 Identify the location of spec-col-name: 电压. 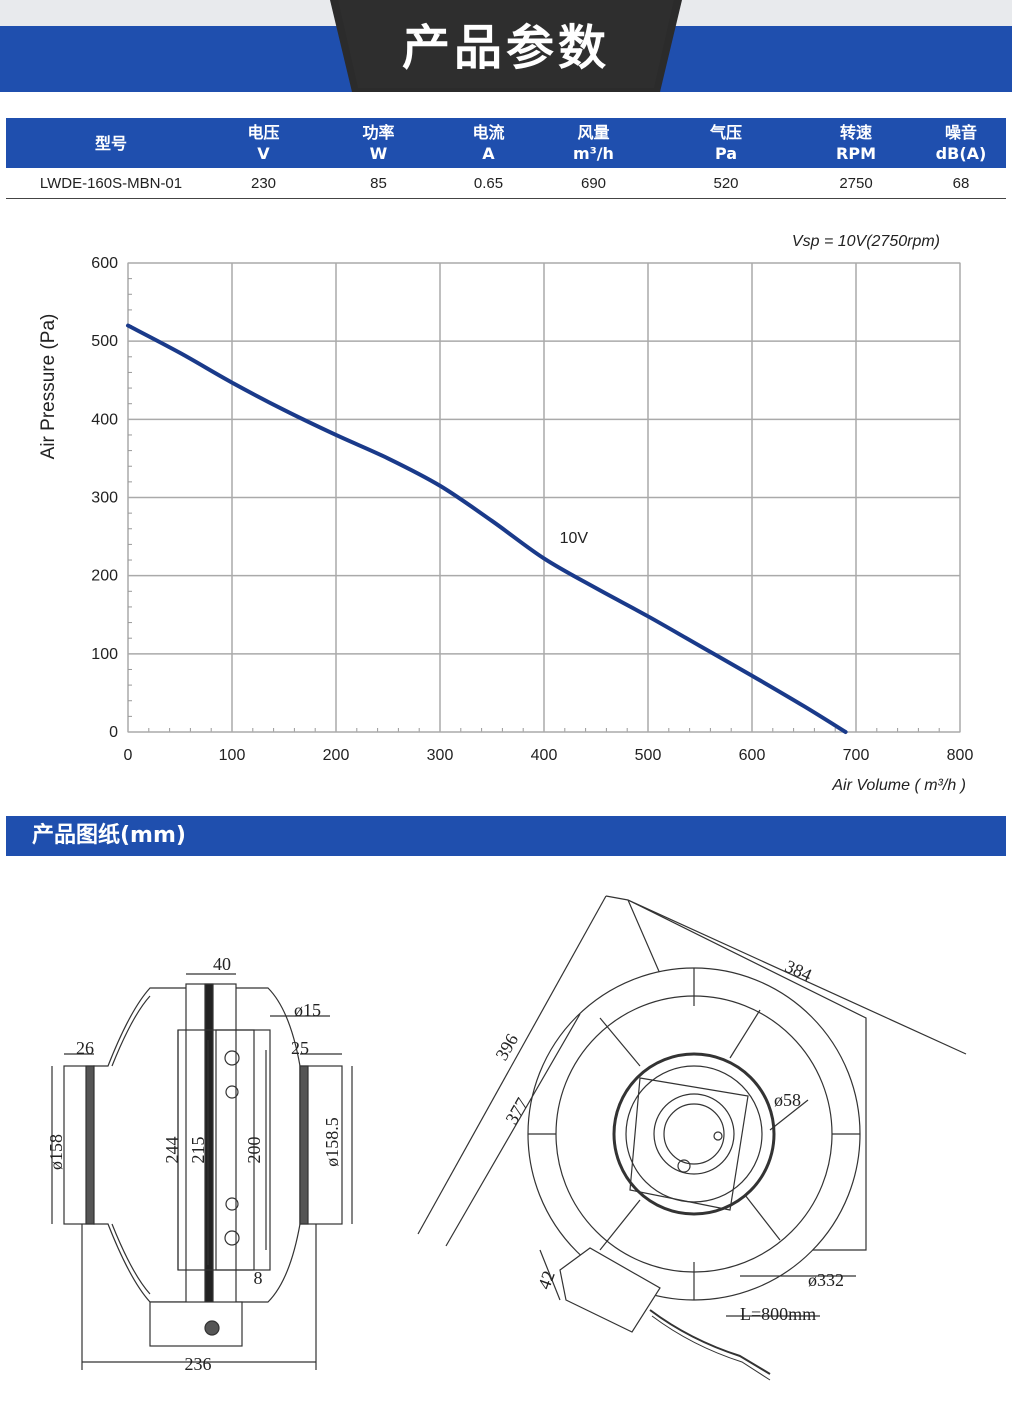
(263, 132).